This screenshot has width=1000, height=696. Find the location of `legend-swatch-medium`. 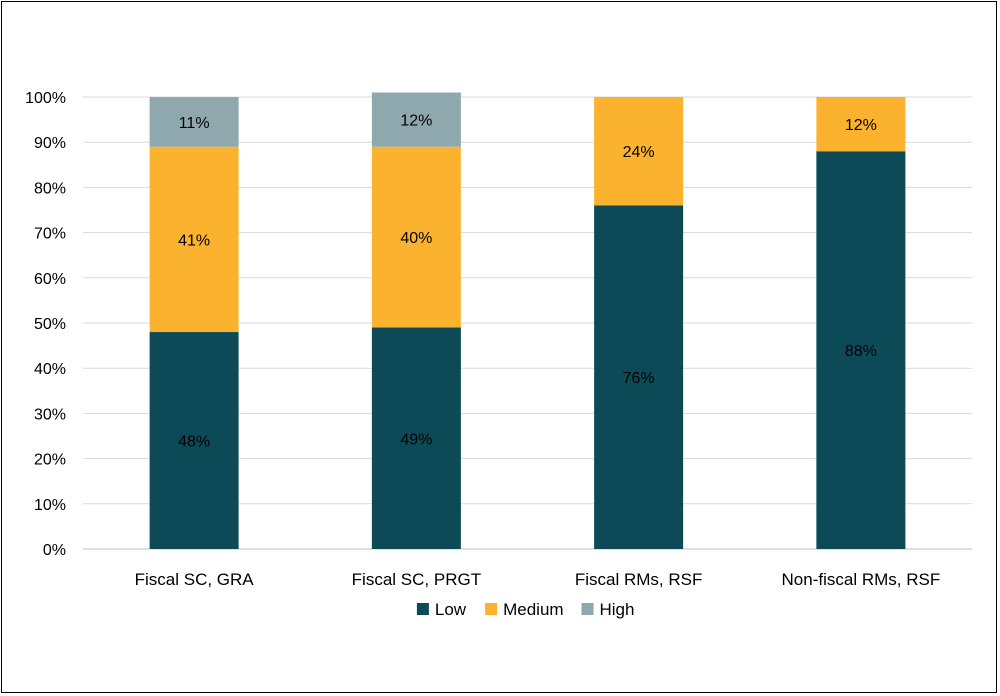

legend-swatch-medium is located at coordinates (491, 609).